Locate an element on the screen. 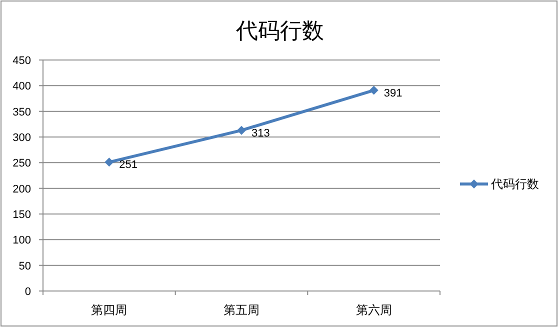 This screenshot has height=328, width=559. y-tick-label: 450 is located at coordinates (21, 61).